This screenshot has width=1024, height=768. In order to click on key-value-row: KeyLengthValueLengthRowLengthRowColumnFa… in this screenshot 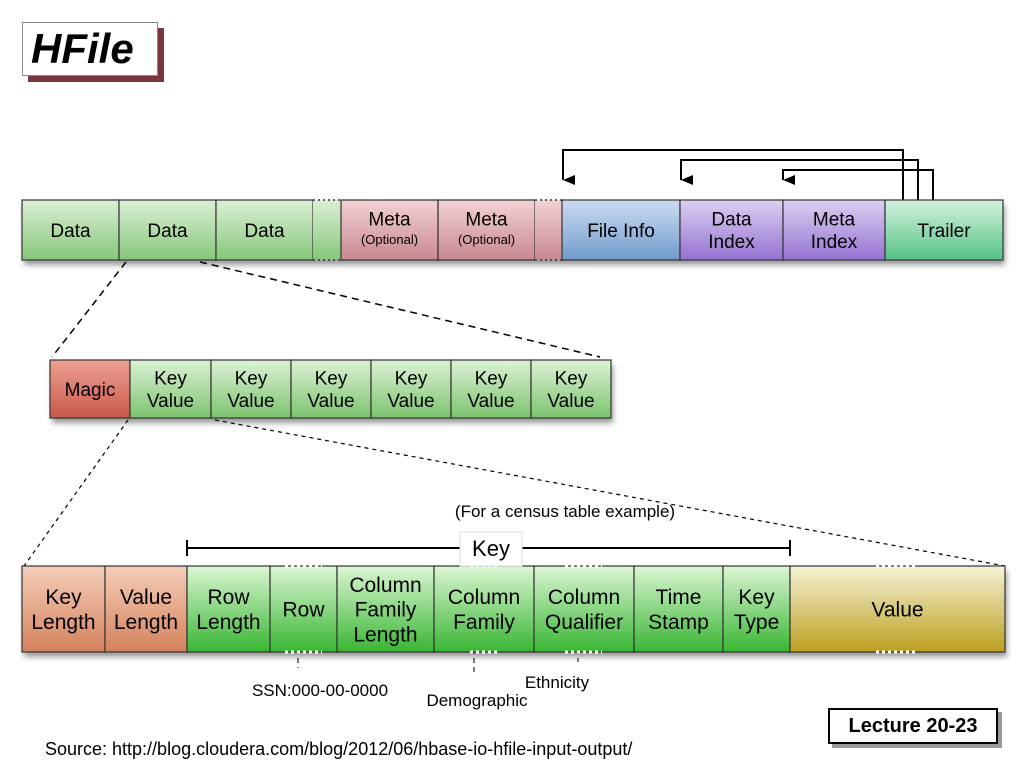, I will do `click(513, 609)`.